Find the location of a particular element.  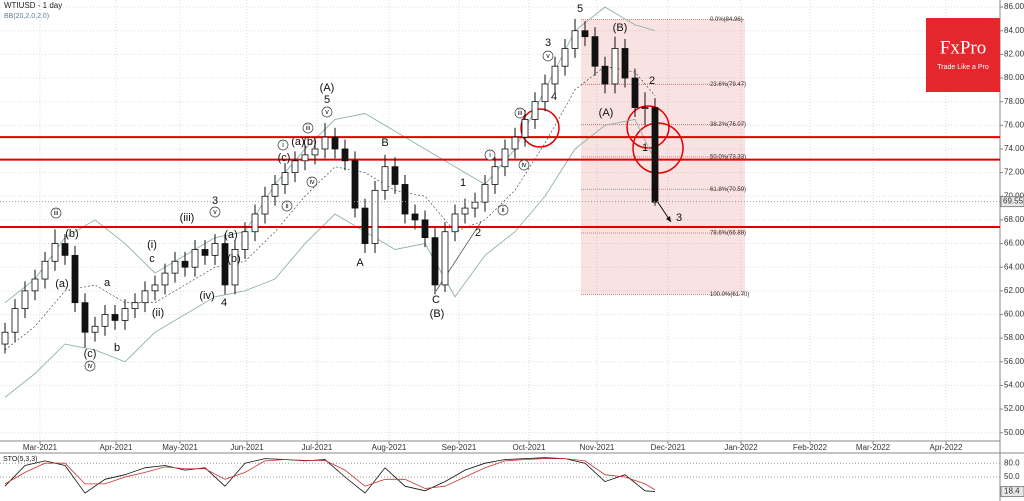

fib-label: 0.0%(84.96) is located at coordinates (726, 20).